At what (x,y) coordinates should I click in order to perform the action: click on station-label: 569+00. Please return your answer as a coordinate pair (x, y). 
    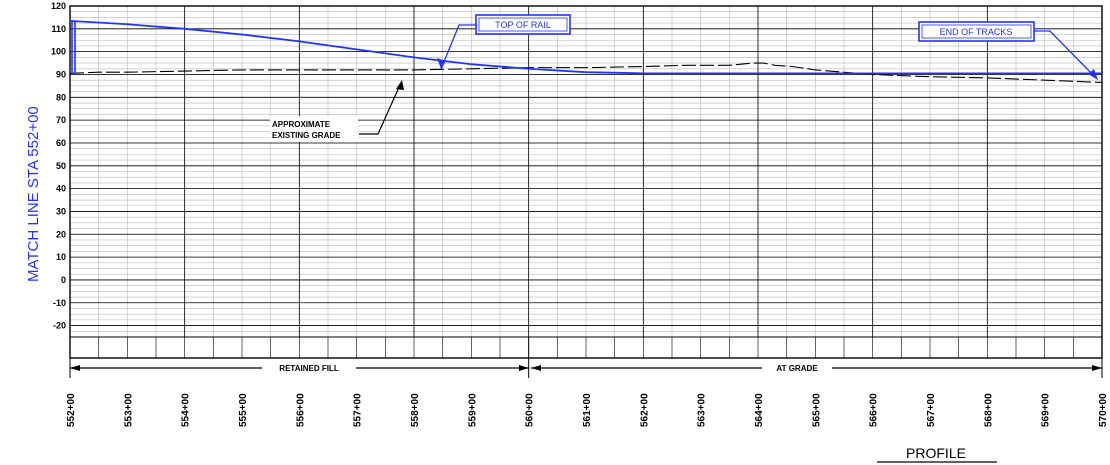
    Looking at the image, I should click on (1046, 410).